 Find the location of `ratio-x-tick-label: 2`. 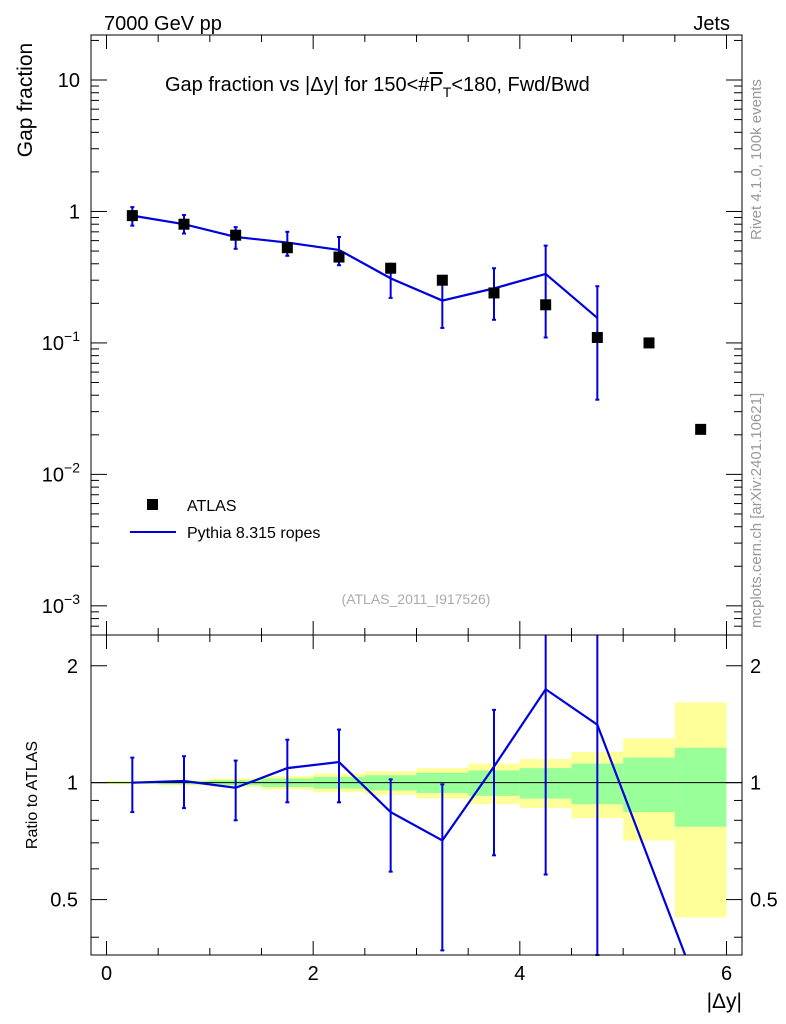

ratio-x-tick-label: 2 is located at coordinates (313, 974).